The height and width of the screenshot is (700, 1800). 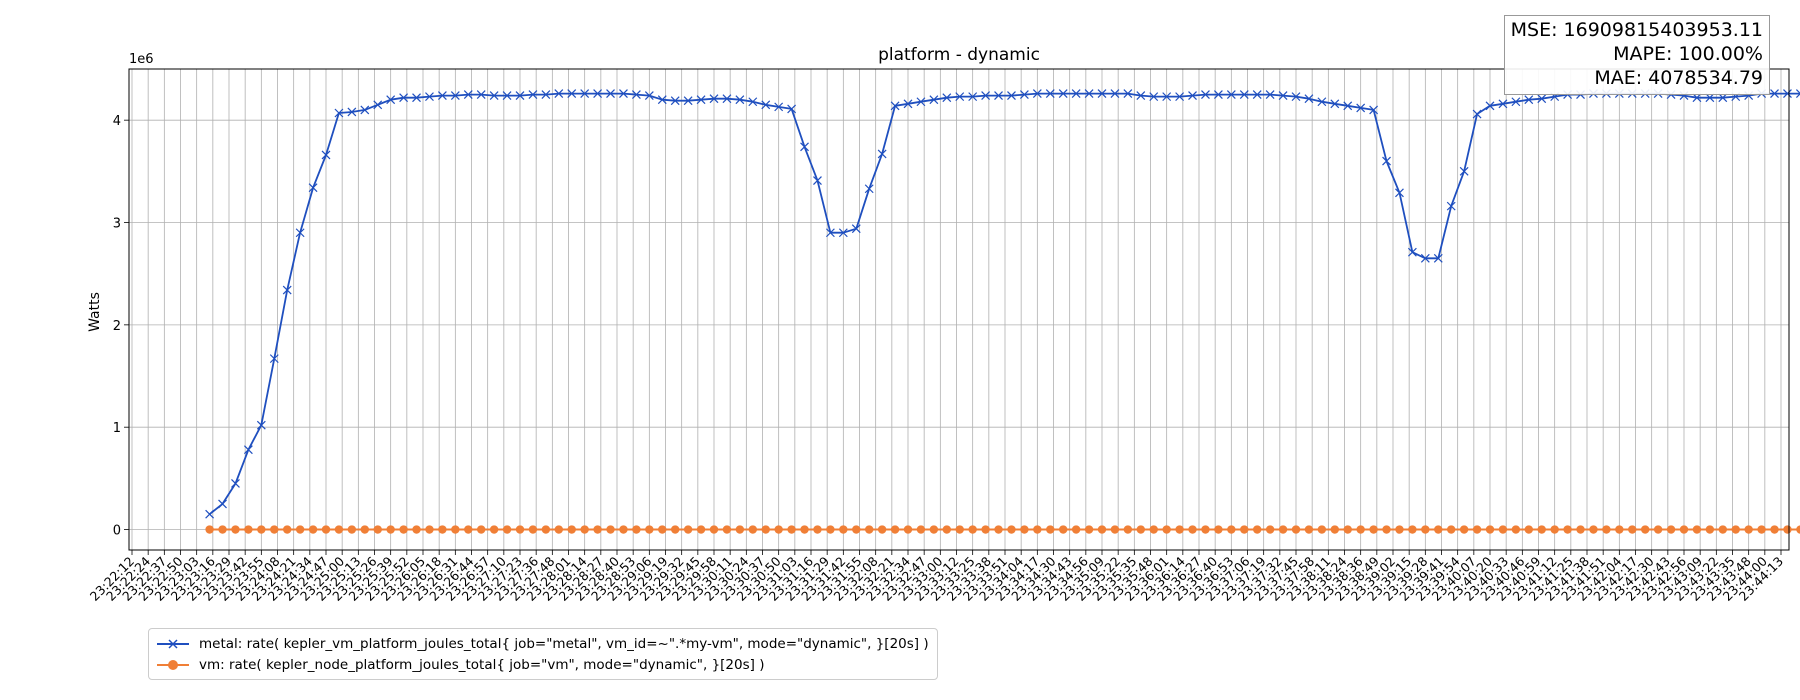 What do you see at coordinates (1678, 78) in the screenshot?
I see `mae-text: MAE: 4078534.79` at bounding box center [1678, 78].